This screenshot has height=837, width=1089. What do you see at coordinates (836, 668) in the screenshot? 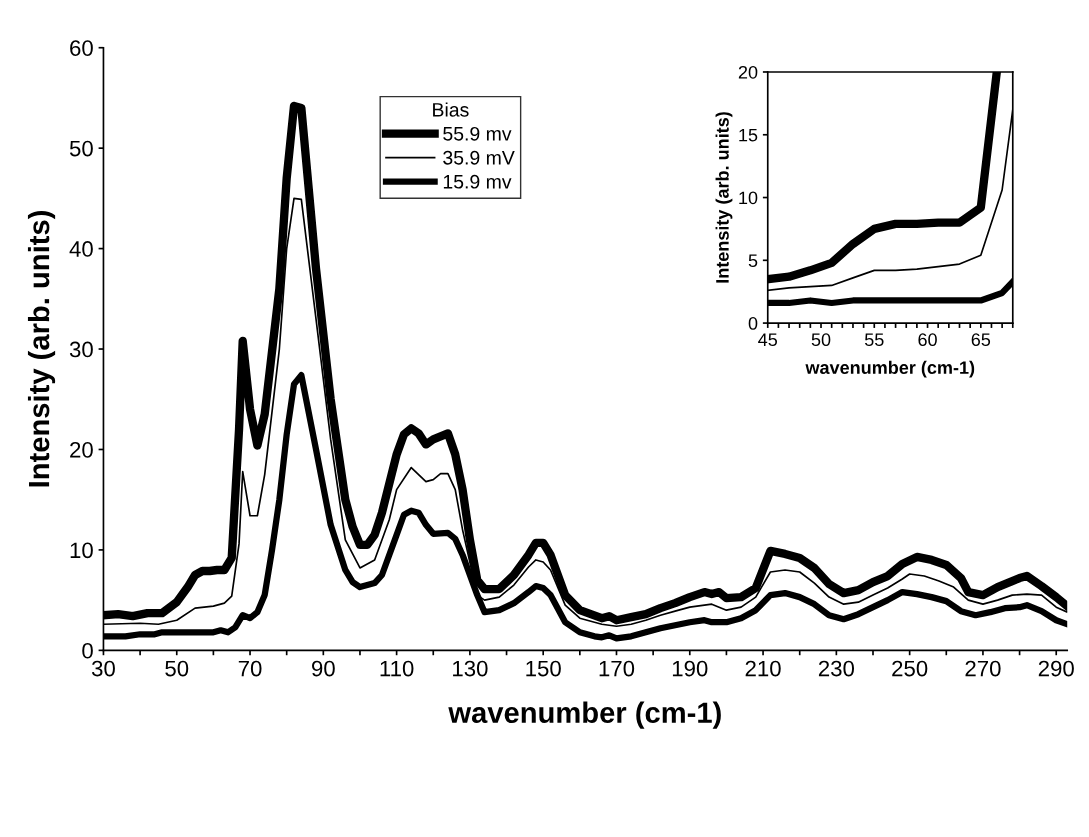
I see `x-tick-label: 230` at bounding box center [836, 668].